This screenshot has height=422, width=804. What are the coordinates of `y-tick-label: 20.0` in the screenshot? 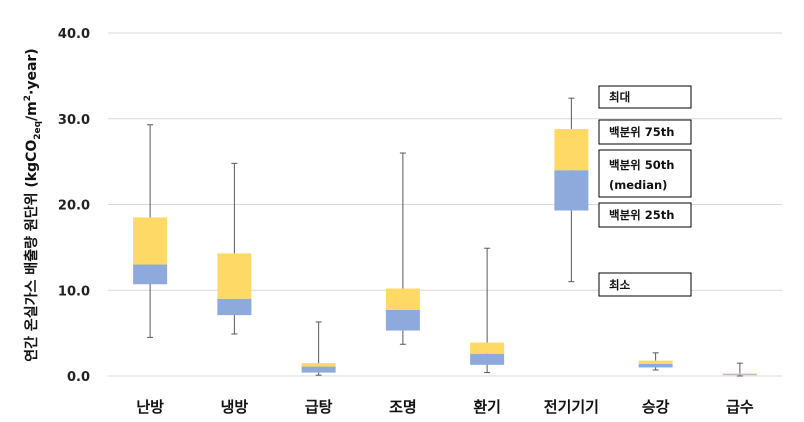 It's located at (74, 206).